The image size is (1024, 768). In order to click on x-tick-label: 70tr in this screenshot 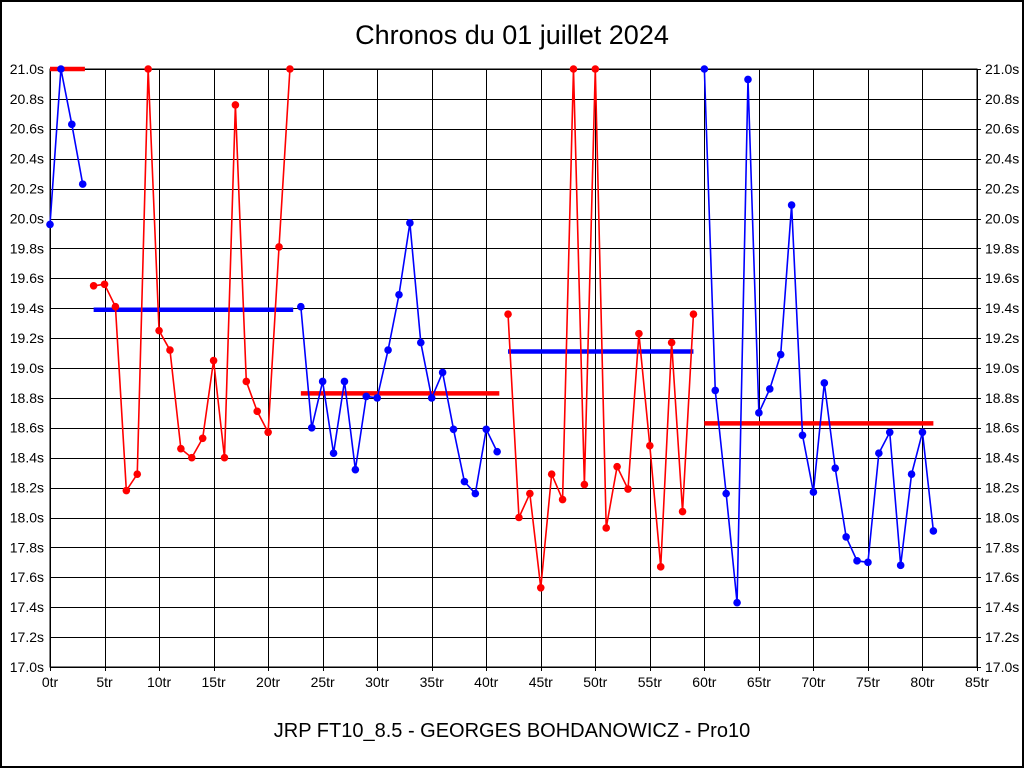, I will do `click(813, 682)`.